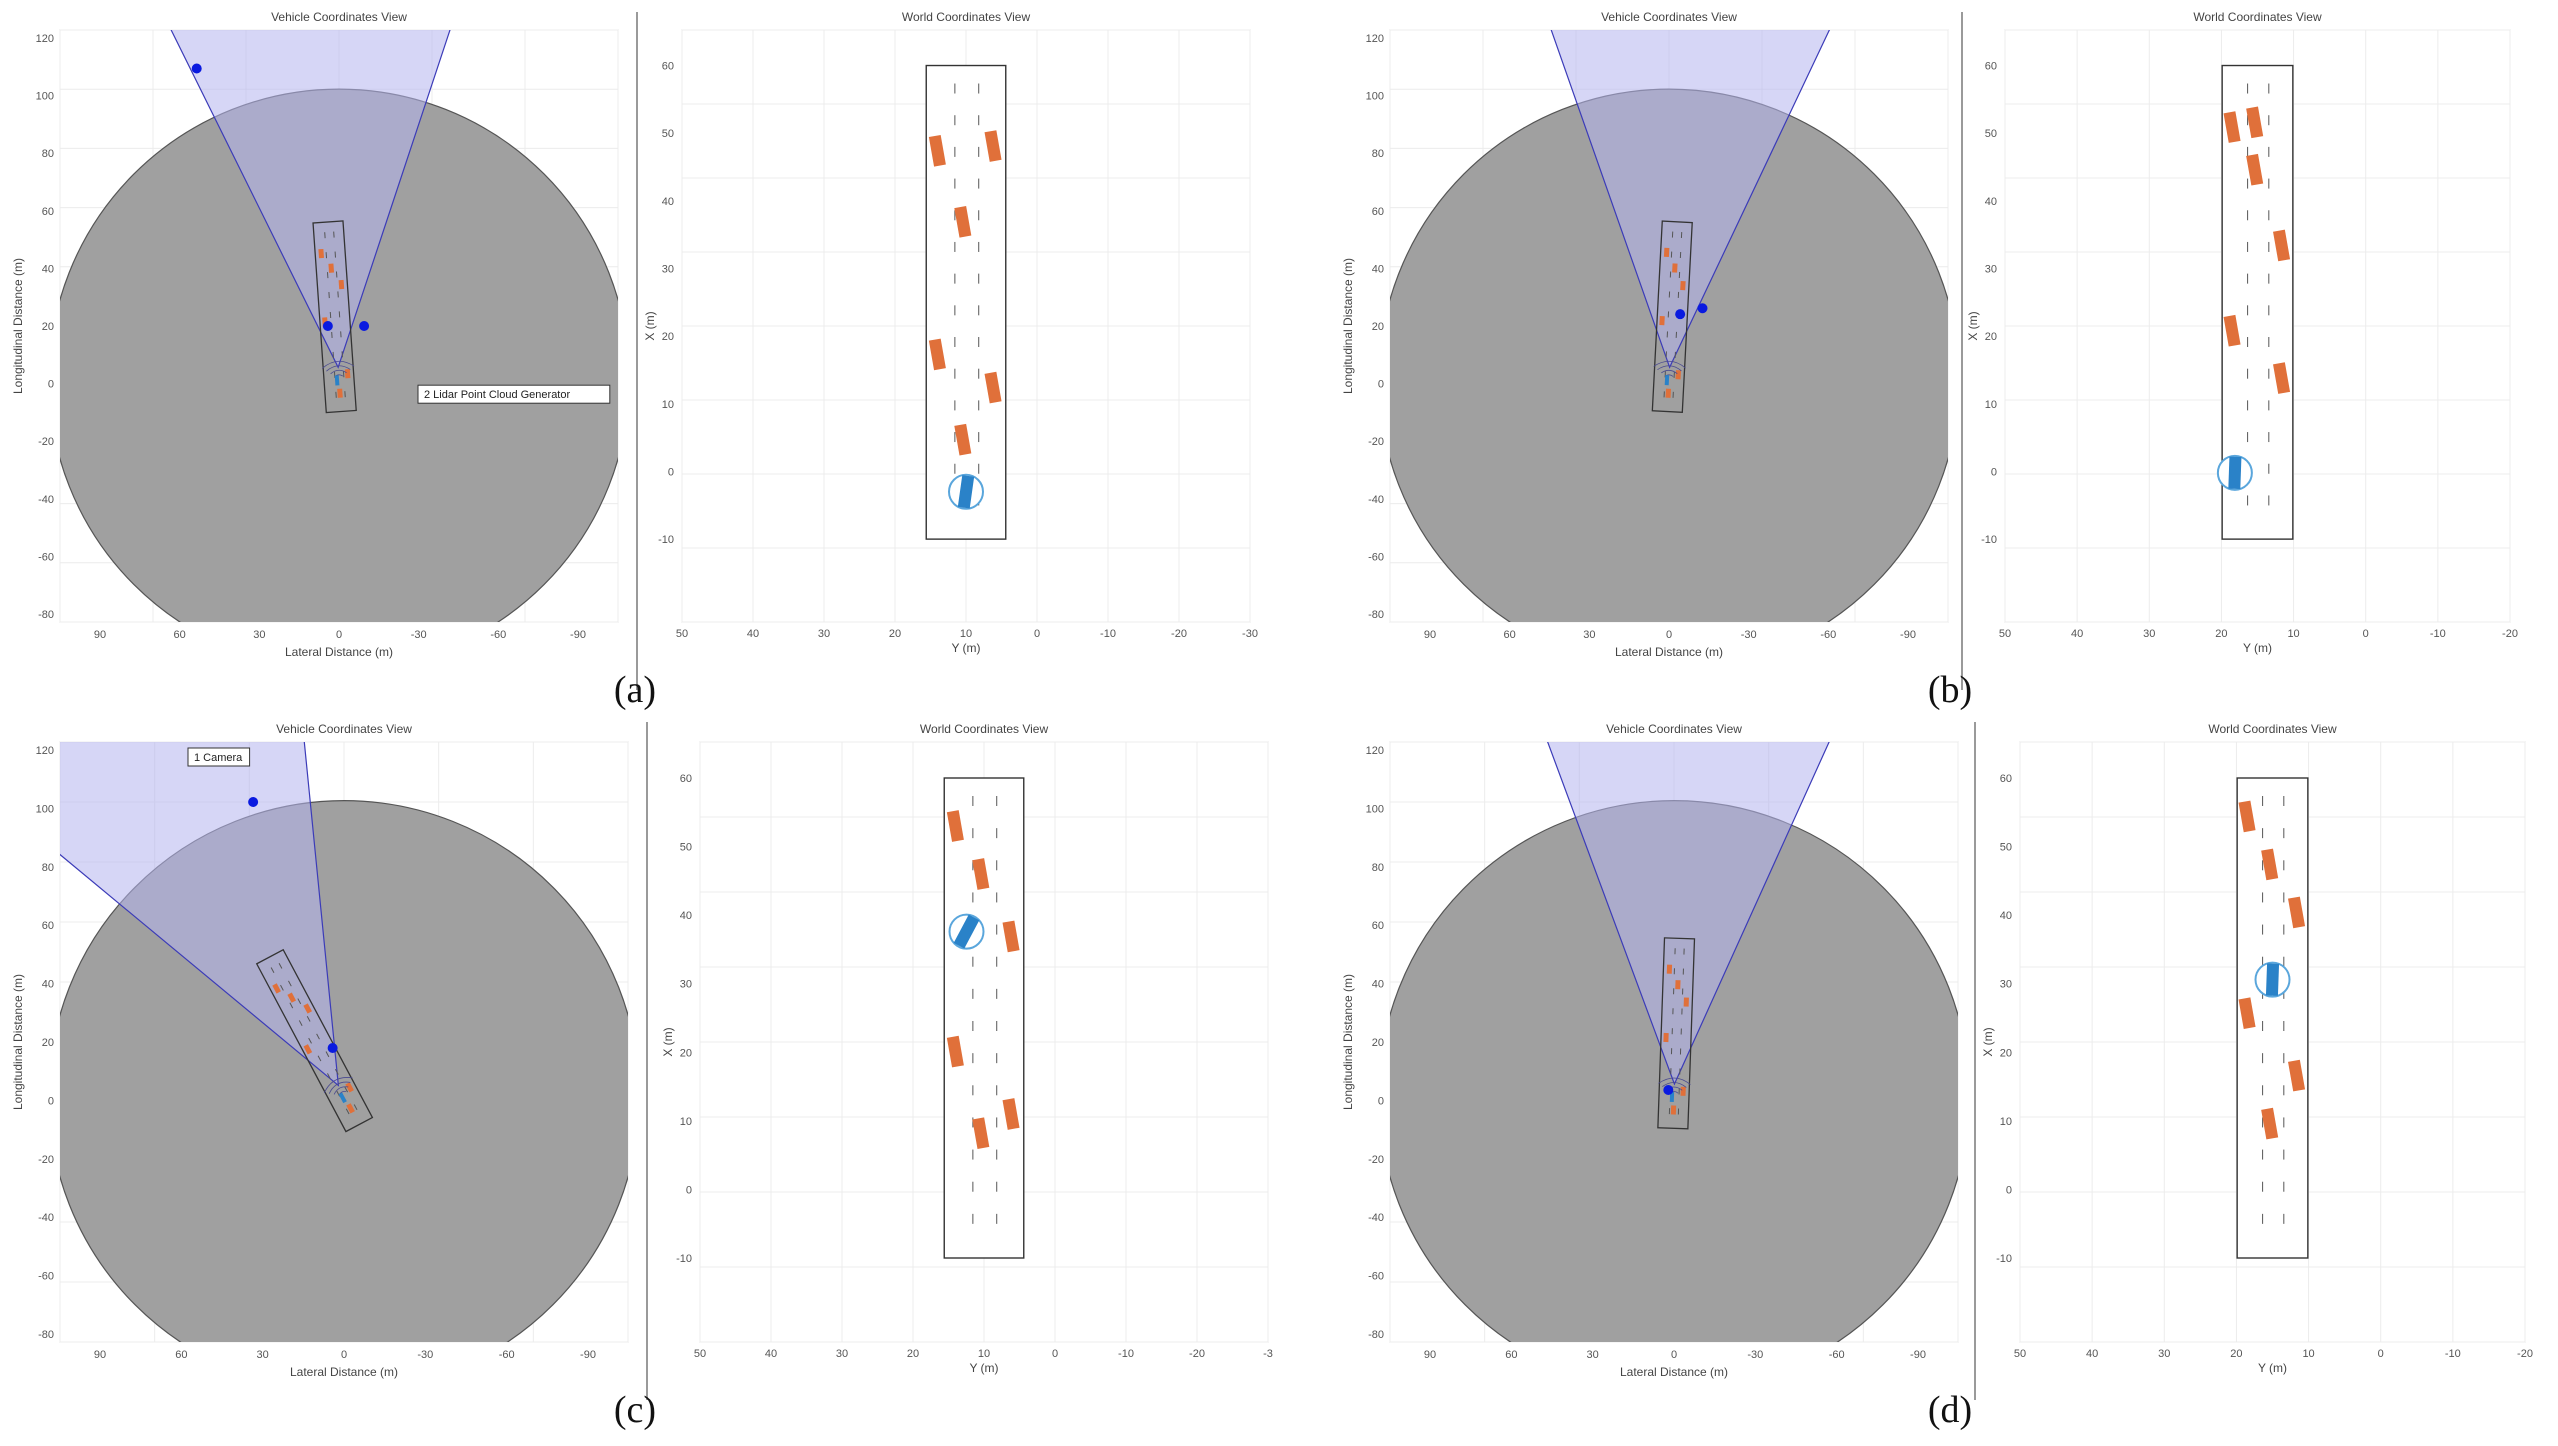 The height and width of the screenshot is (1446, 2558). I want to click on detection-point, so click(1680, 314).